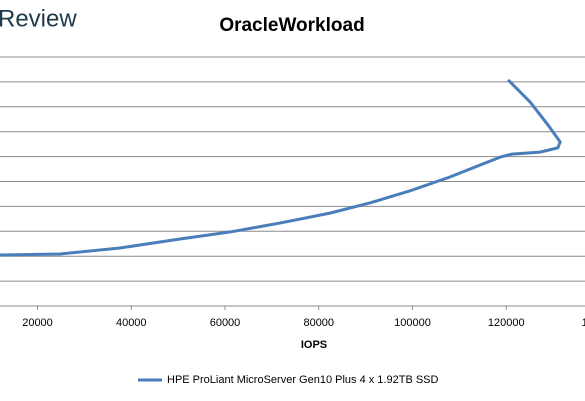  Describe the element at coordinates (412, 323) in the screenshot. I see `x-tick-label: 100000` at that location.